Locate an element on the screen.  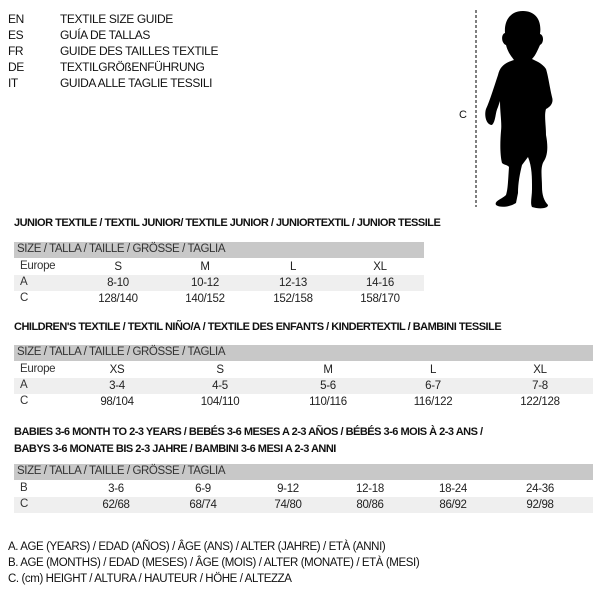
table-cell: 6-9 is located at coordinates (203, 489).